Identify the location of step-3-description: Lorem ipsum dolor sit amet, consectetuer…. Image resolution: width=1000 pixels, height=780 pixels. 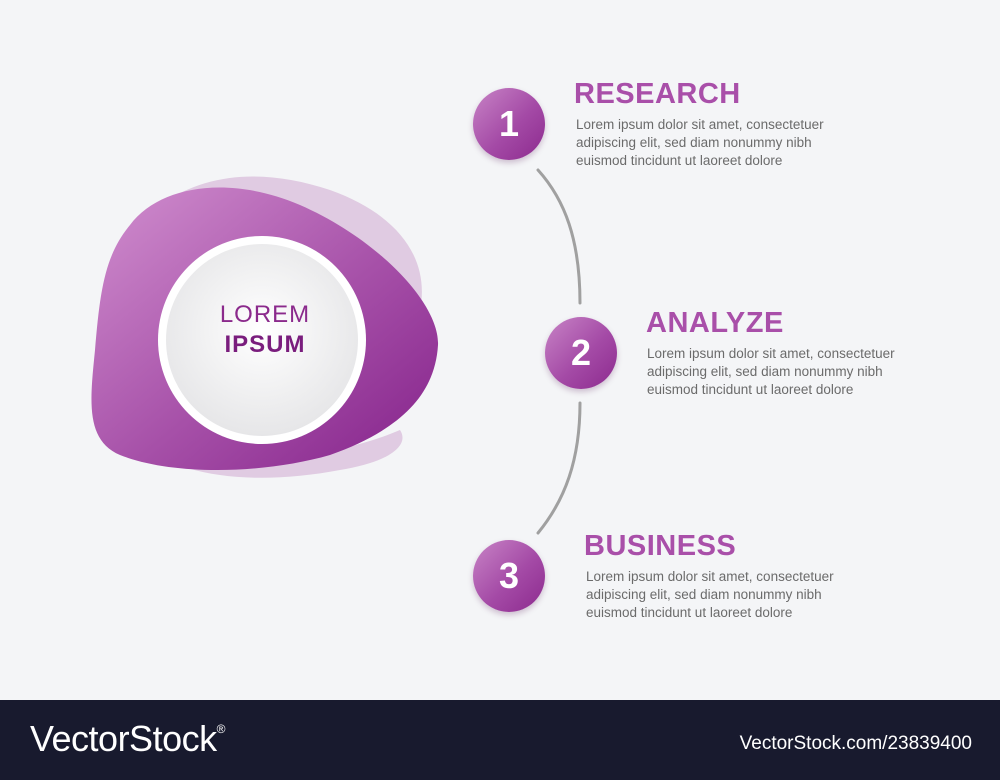
(736, 595).